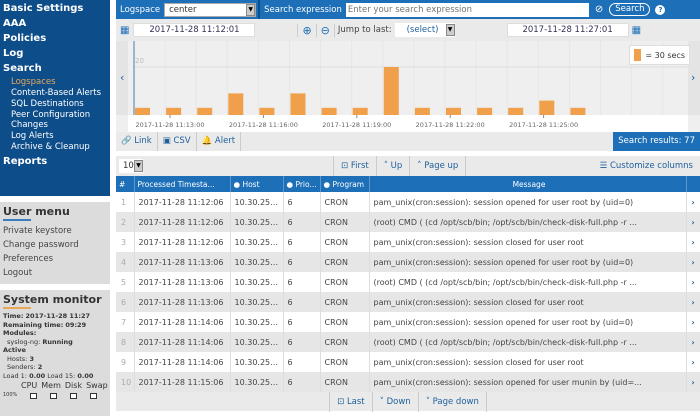 The width and height of the screenshot is (700, 416). I want to click on timestamp-cell: 2017-11-28 11:12:06, so click(182, 202).